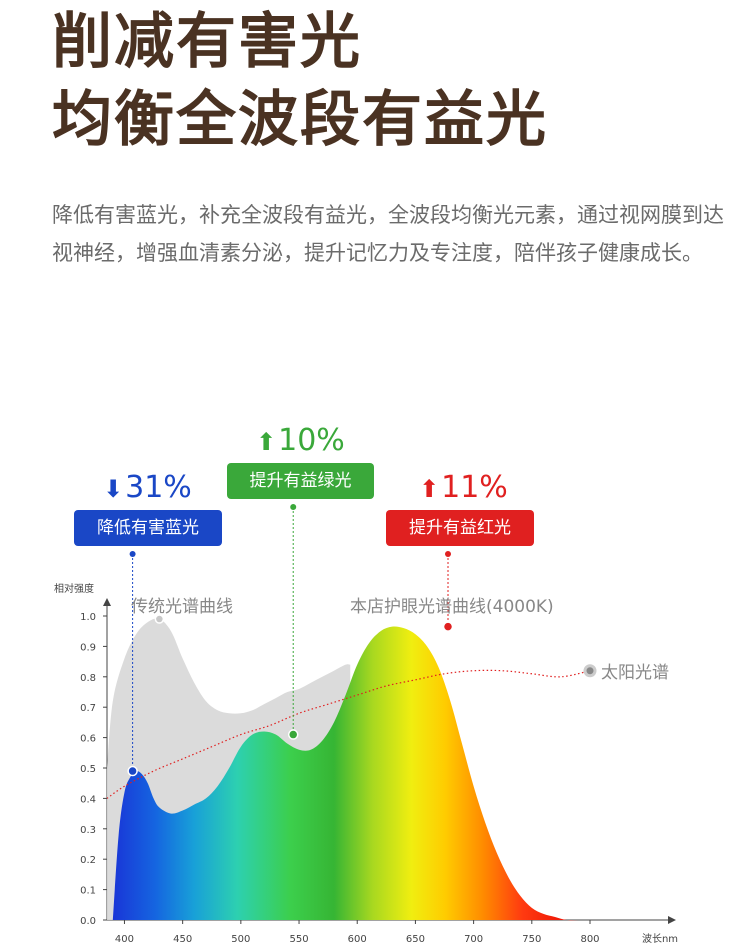 The image size is (750, 952). What do you see at coordinates (300, 481) in the screenshot?
I see `green-light-tag: 提升有益绿光` at bounding box center [300, 481].